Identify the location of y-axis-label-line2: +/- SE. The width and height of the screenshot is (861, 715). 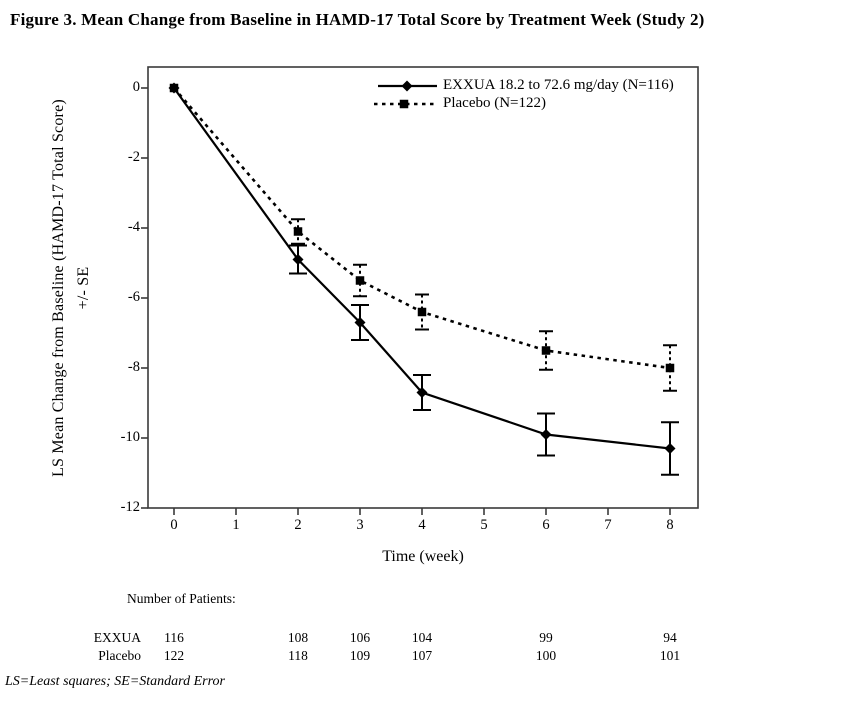
(83, 288).